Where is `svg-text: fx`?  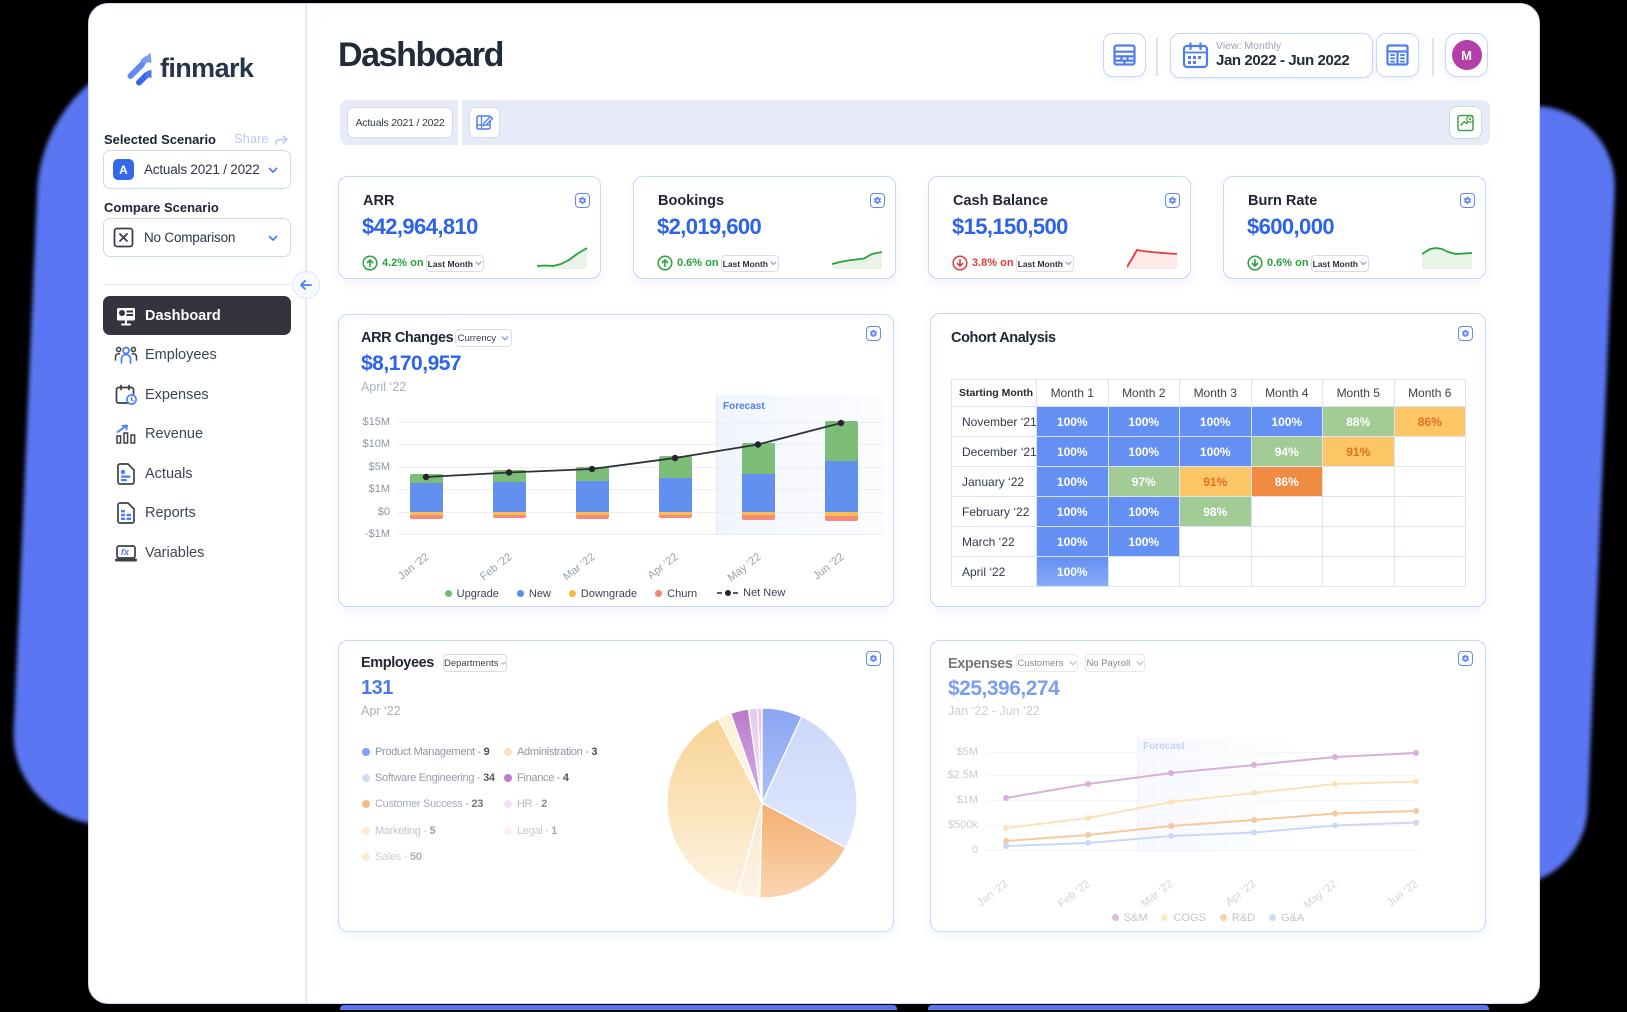 svg-text: fx is located at coordinates (125, 552).